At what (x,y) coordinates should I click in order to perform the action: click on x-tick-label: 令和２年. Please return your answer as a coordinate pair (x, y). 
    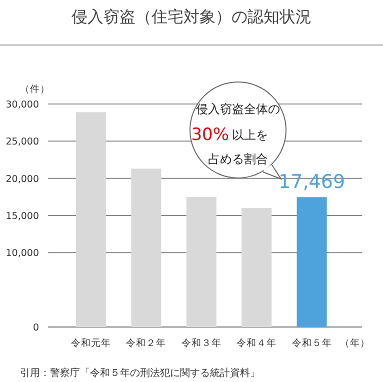
    Looking at the image, I should click on (146, 343).